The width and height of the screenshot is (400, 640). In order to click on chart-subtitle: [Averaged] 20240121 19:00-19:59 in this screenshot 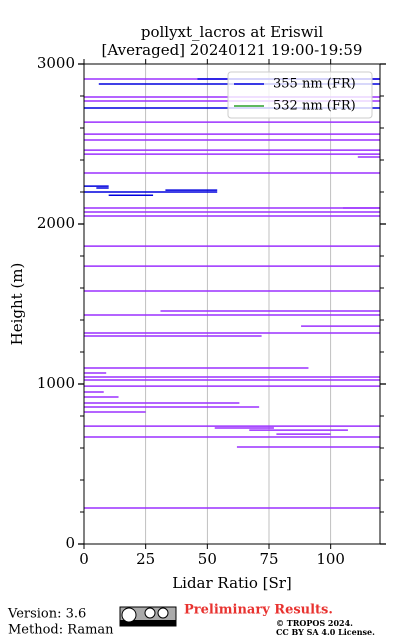, I will do `click(232, 50)`.